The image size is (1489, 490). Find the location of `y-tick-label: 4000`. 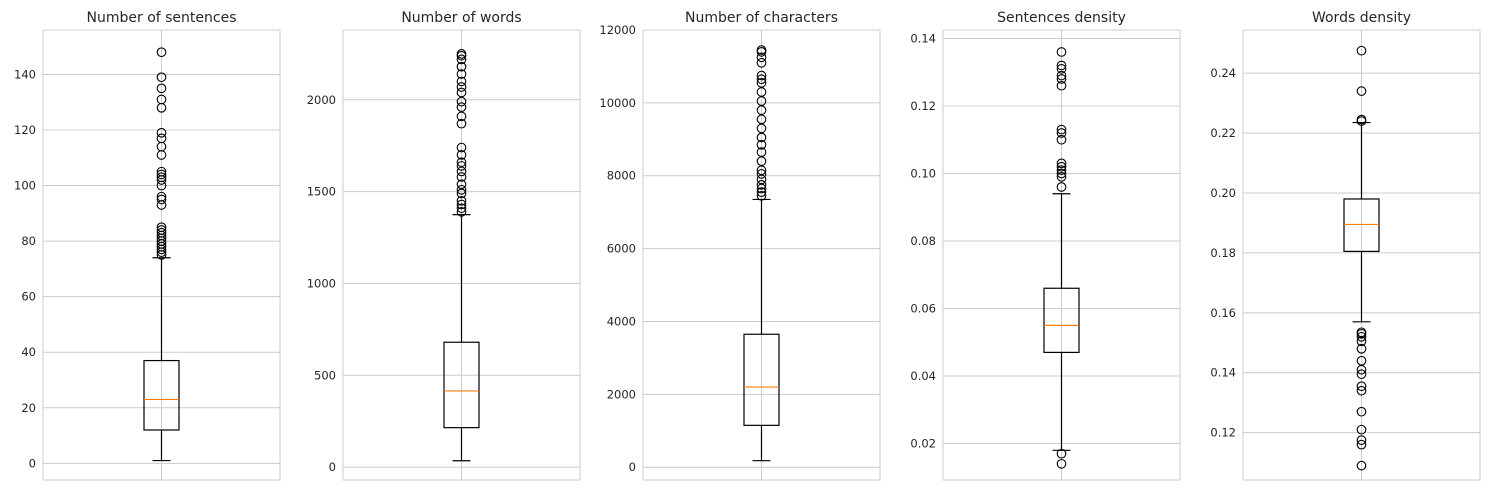

y-tick-label: 4000 is located at coordinates (621, 321).